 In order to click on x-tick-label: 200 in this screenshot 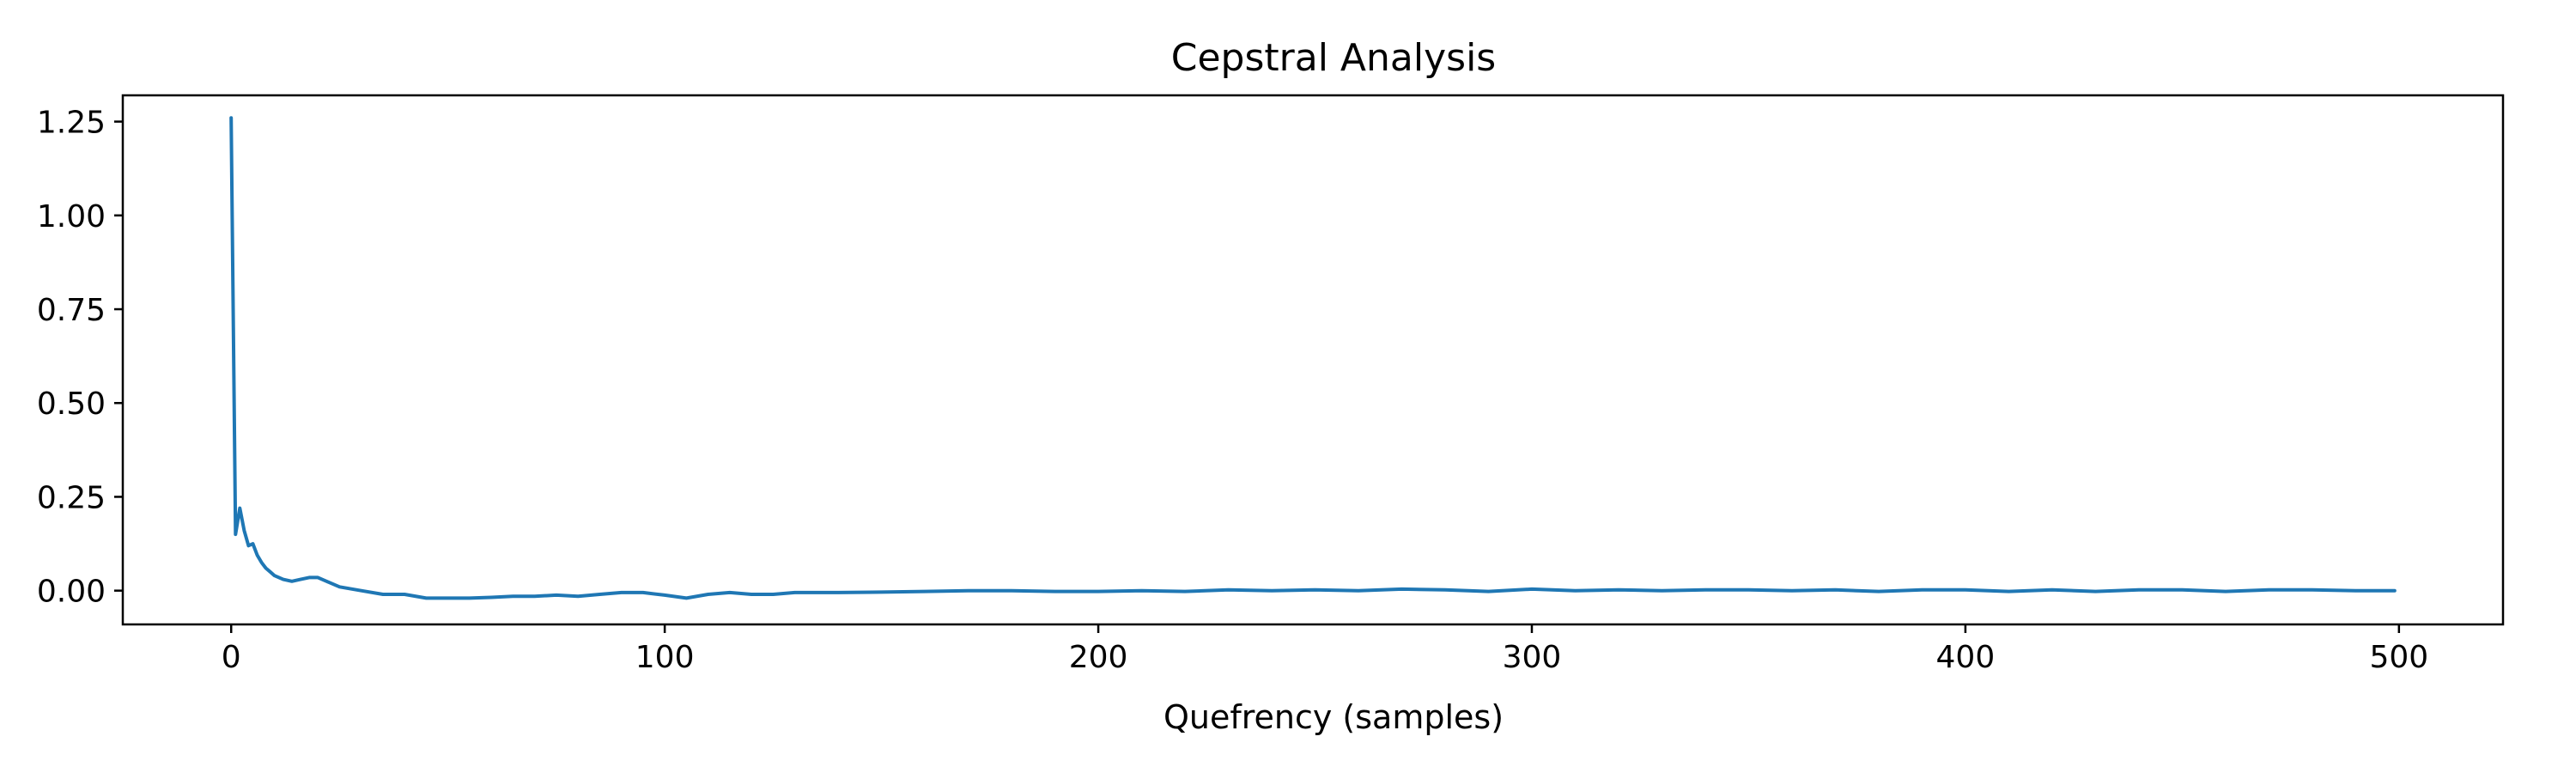, I will do `click(1098, 657)`.